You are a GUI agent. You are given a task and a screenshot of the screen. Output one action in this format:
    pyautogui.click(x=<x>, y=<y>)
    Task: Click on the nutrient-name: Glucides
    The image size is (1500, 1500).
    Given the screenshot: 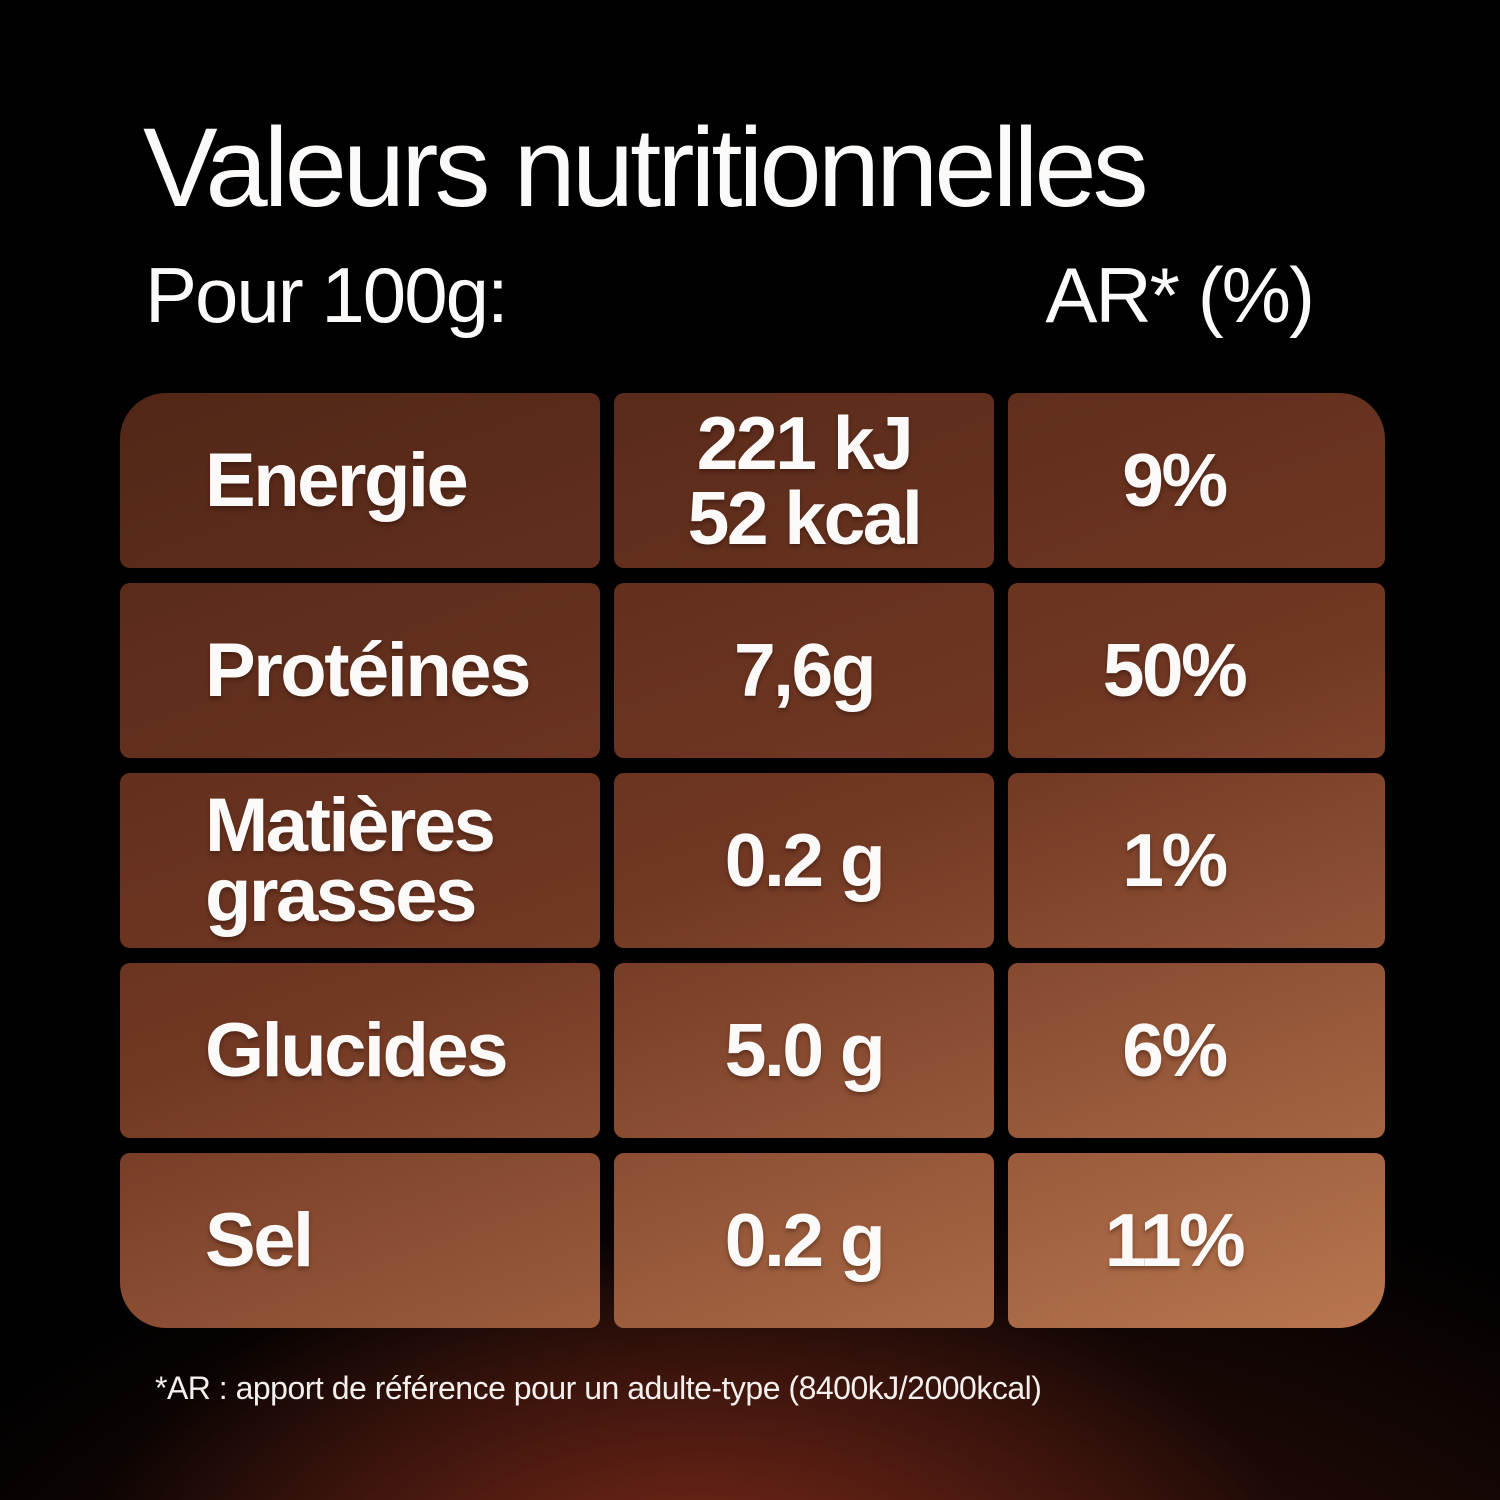 What is the action you would take?
    pyautogui.click(x=357, y=1050)
    